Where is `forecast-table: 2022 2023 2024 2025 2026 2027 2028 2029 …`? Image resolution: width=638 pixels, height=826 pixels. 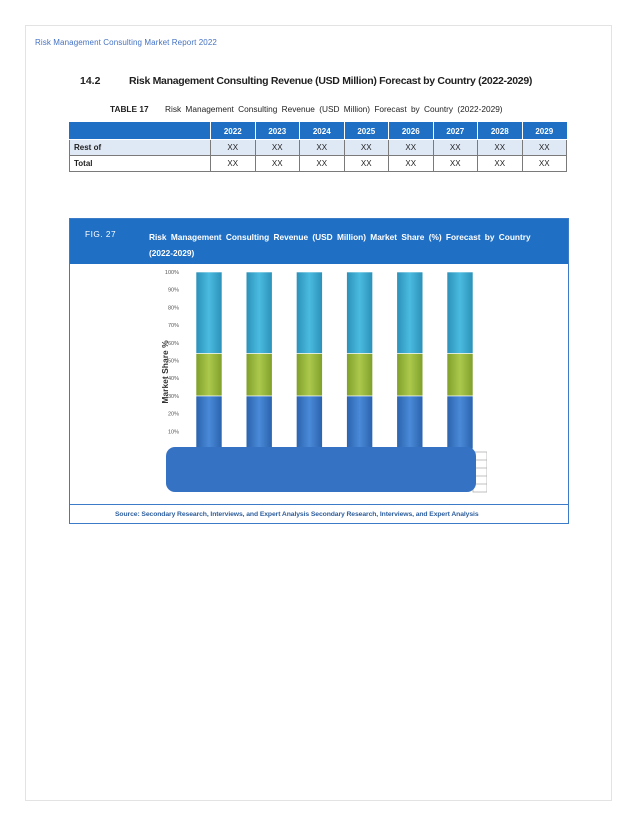
forecast-table: 2022 2023 2024 2025 2026 2027 2028 2029 … is located at coordinates (318, 147).